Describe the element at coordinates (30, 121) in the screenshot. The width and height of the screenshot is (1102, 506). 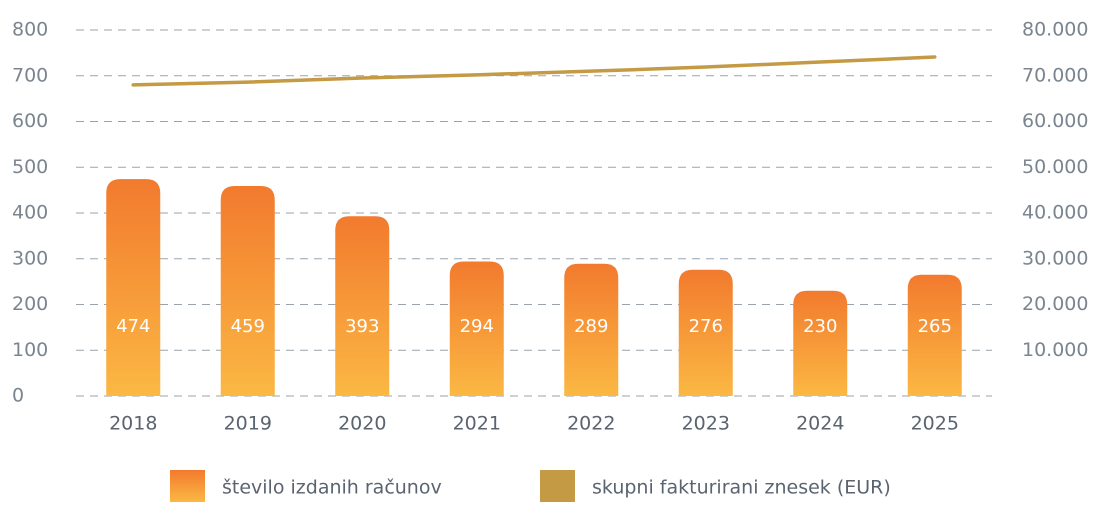
I see `y-tick-label: 600` at that location.